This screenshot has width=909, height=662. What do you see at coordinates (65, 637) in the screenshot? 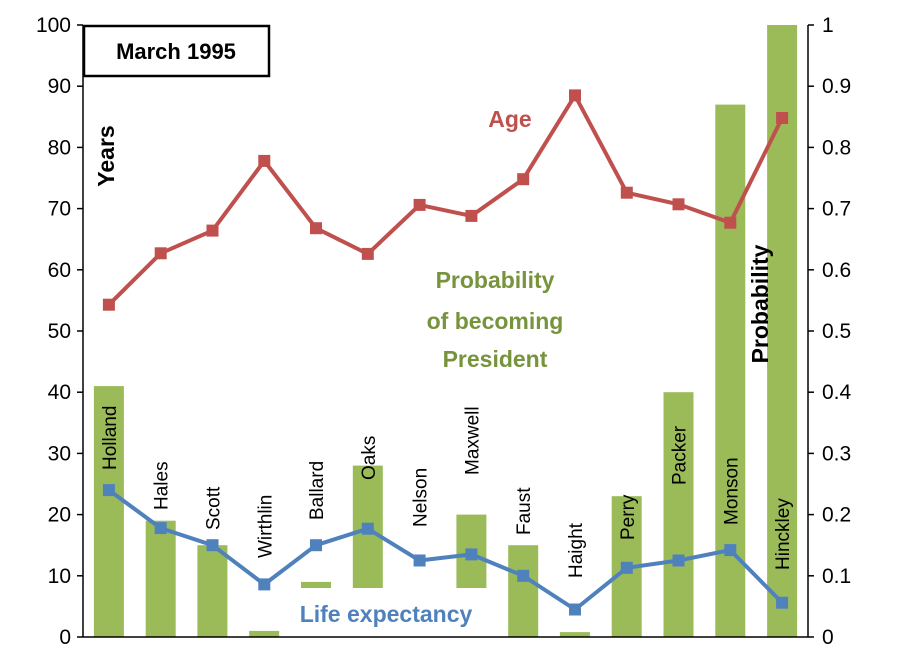
I see `left-tick-label: 0` at bounding box center [65, 637].